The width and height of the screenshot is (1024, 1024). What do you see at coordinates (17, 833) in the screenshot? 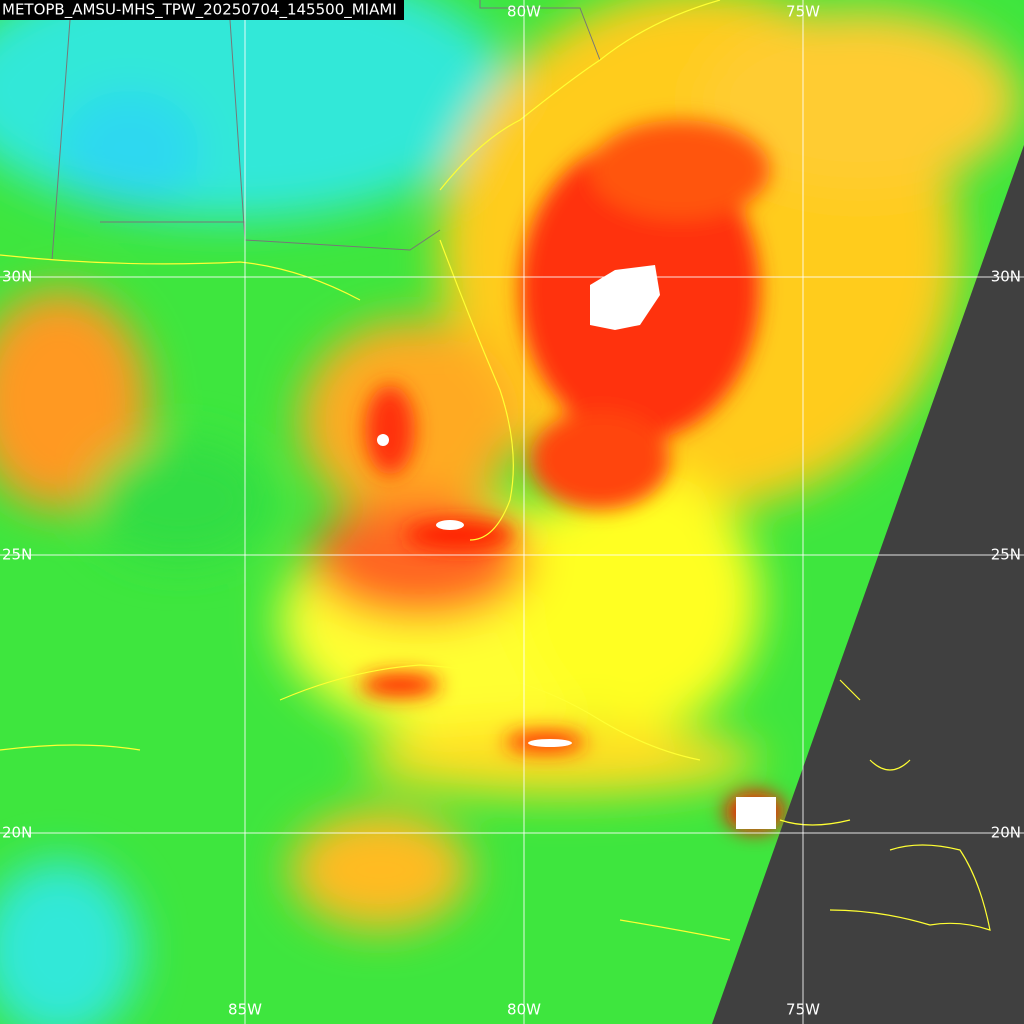
I see `left-lat-label: 20N` at bounding box center [17, 833].